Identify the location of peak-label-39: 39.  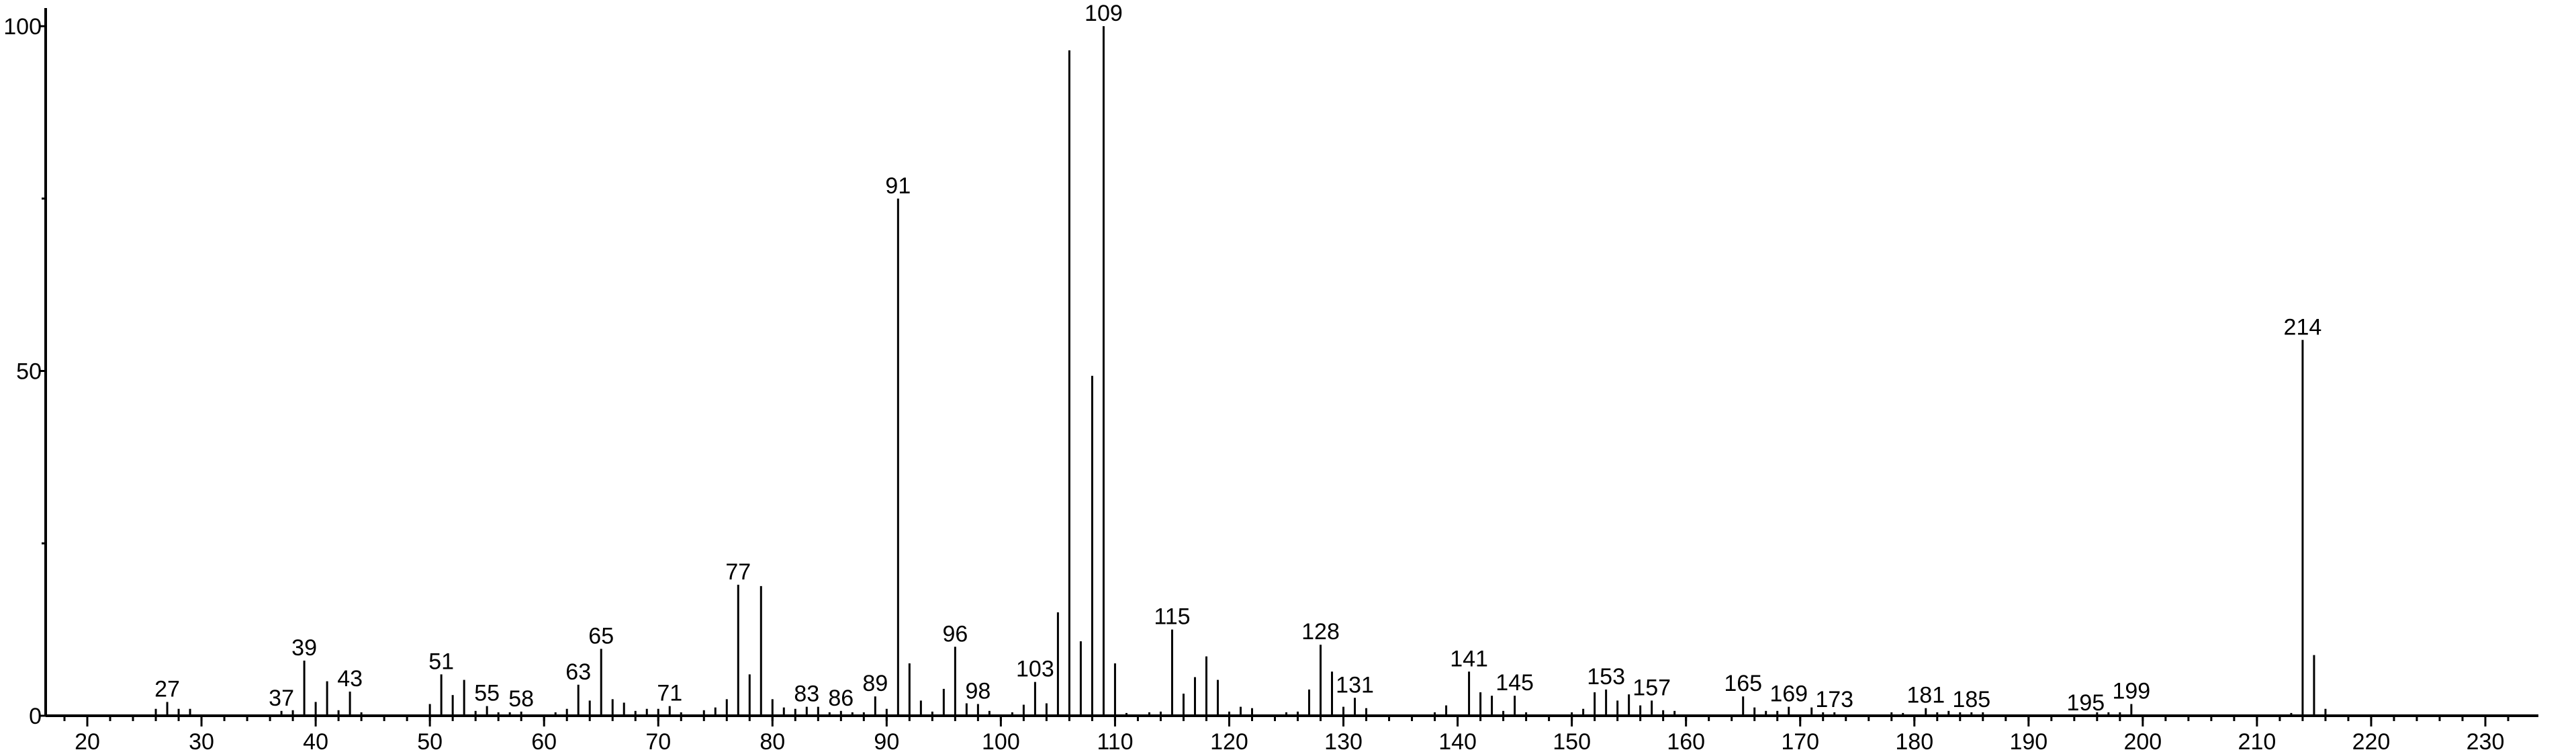
(304, 648).